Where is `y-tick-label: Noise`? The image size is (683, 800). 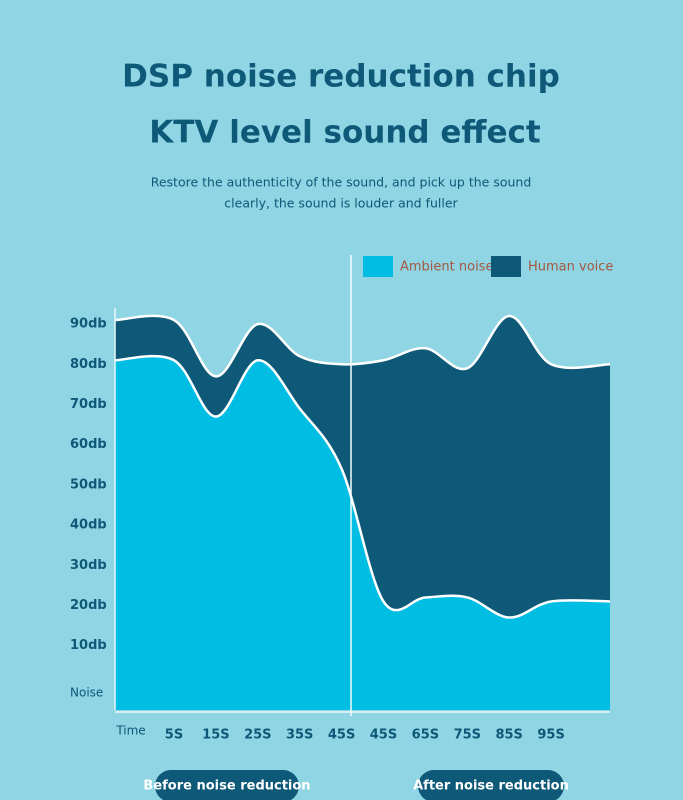
y-tick-label: Noise is located at coordinates (86, 692).